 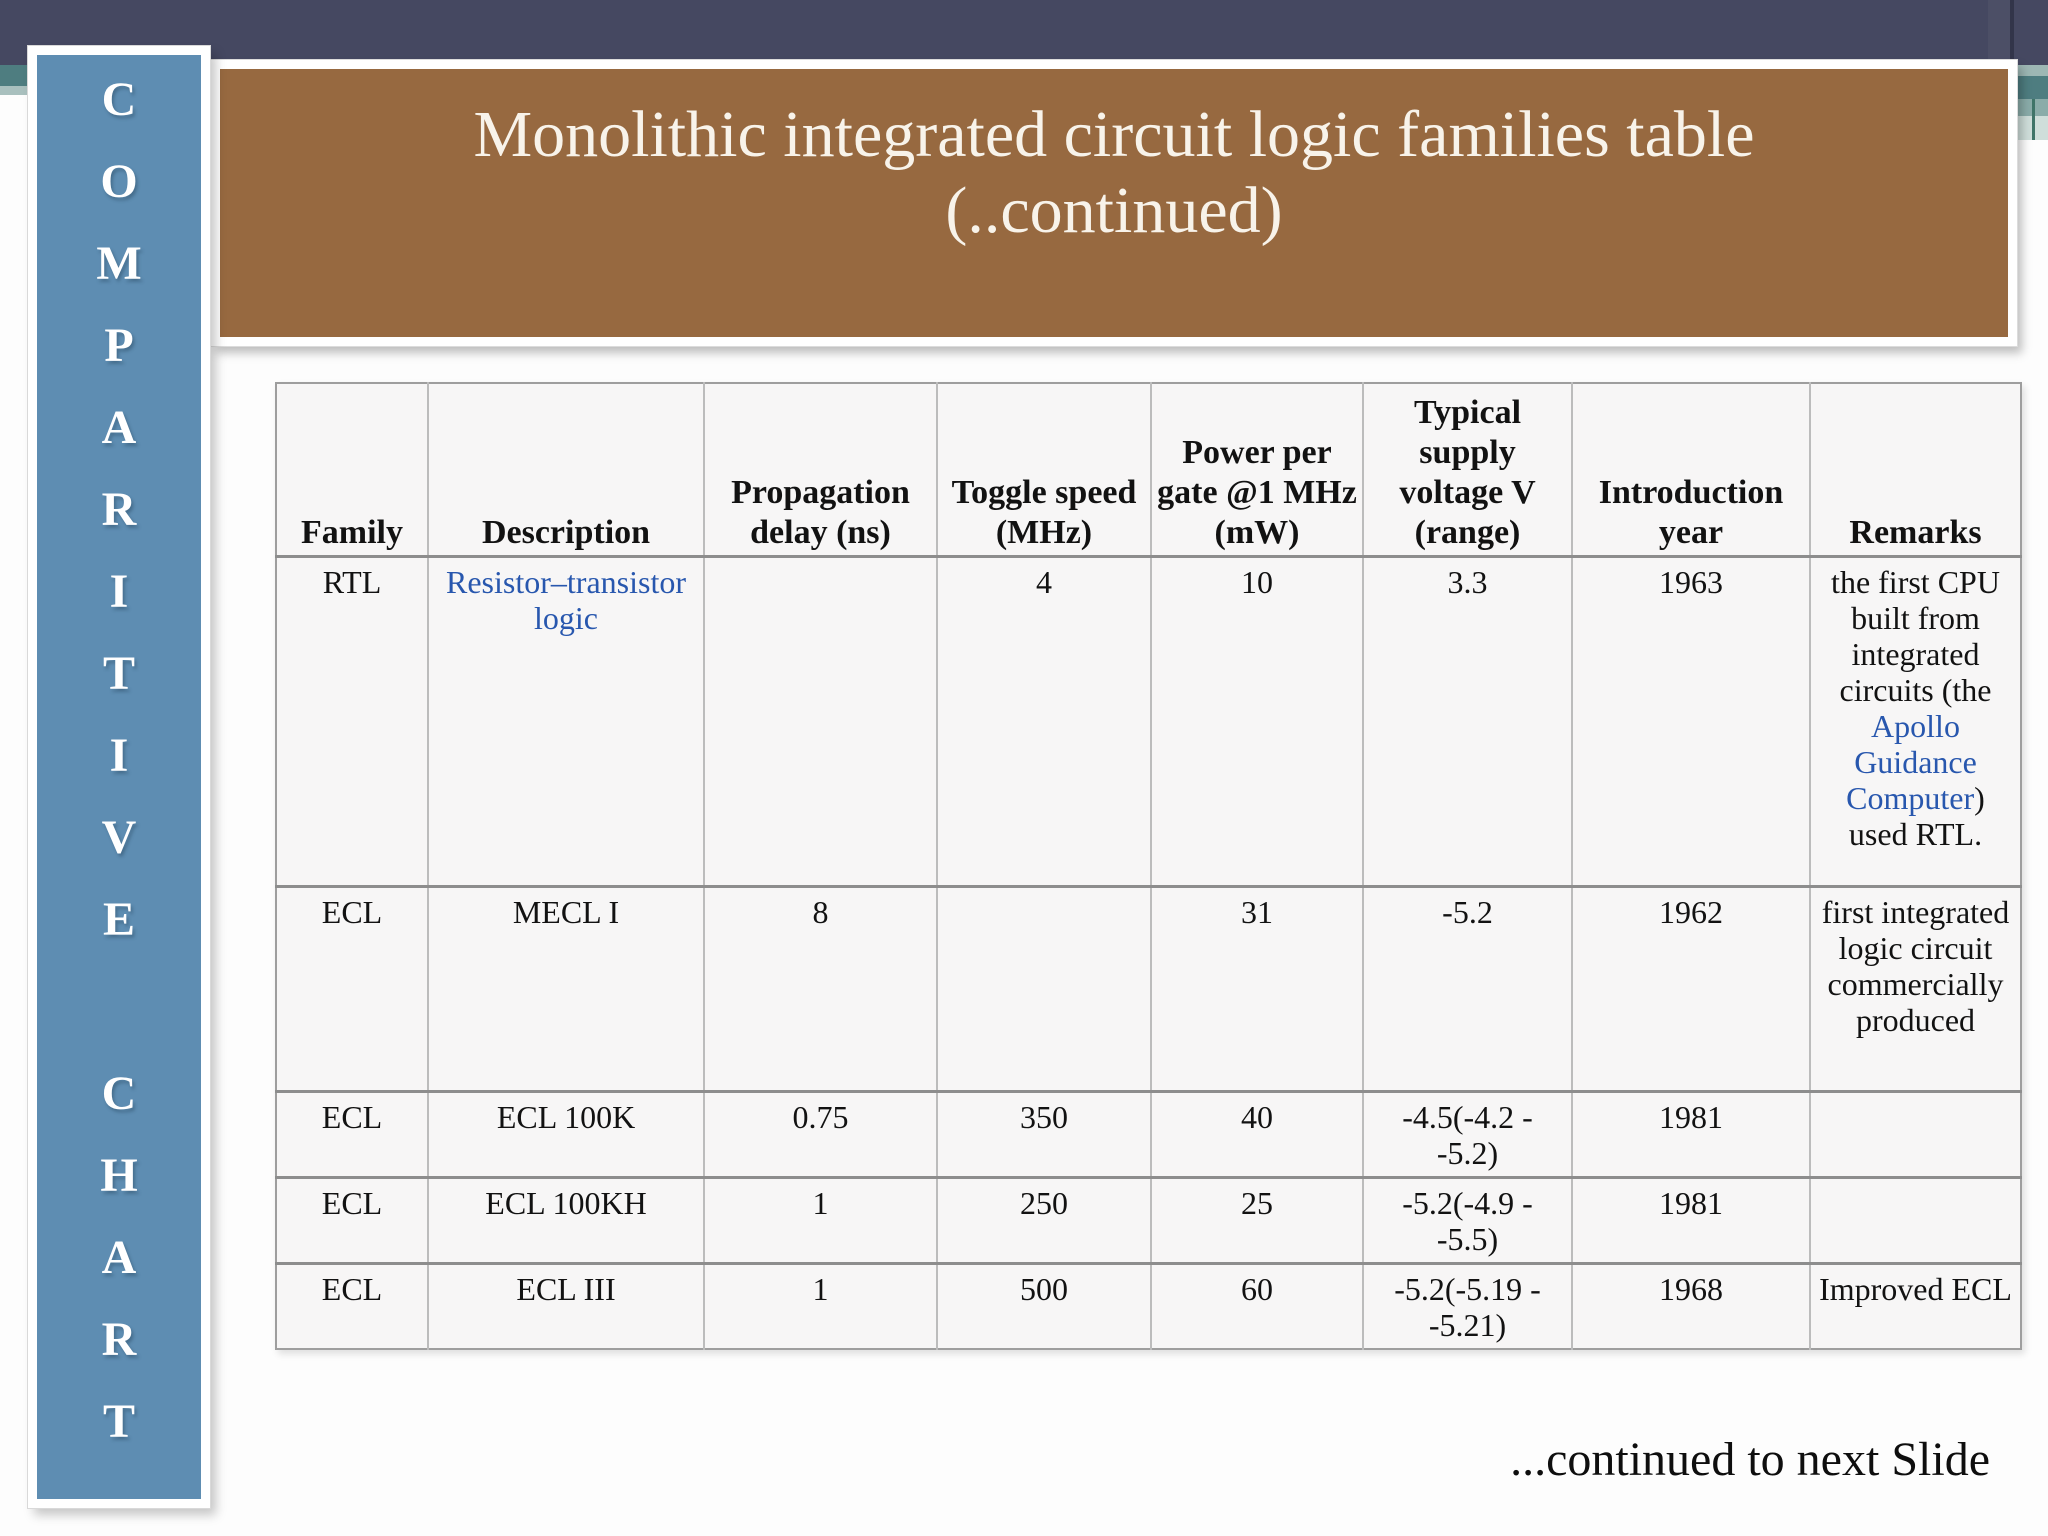 I want to click on sidebar-letter: H, so click(x=119, y=1175).